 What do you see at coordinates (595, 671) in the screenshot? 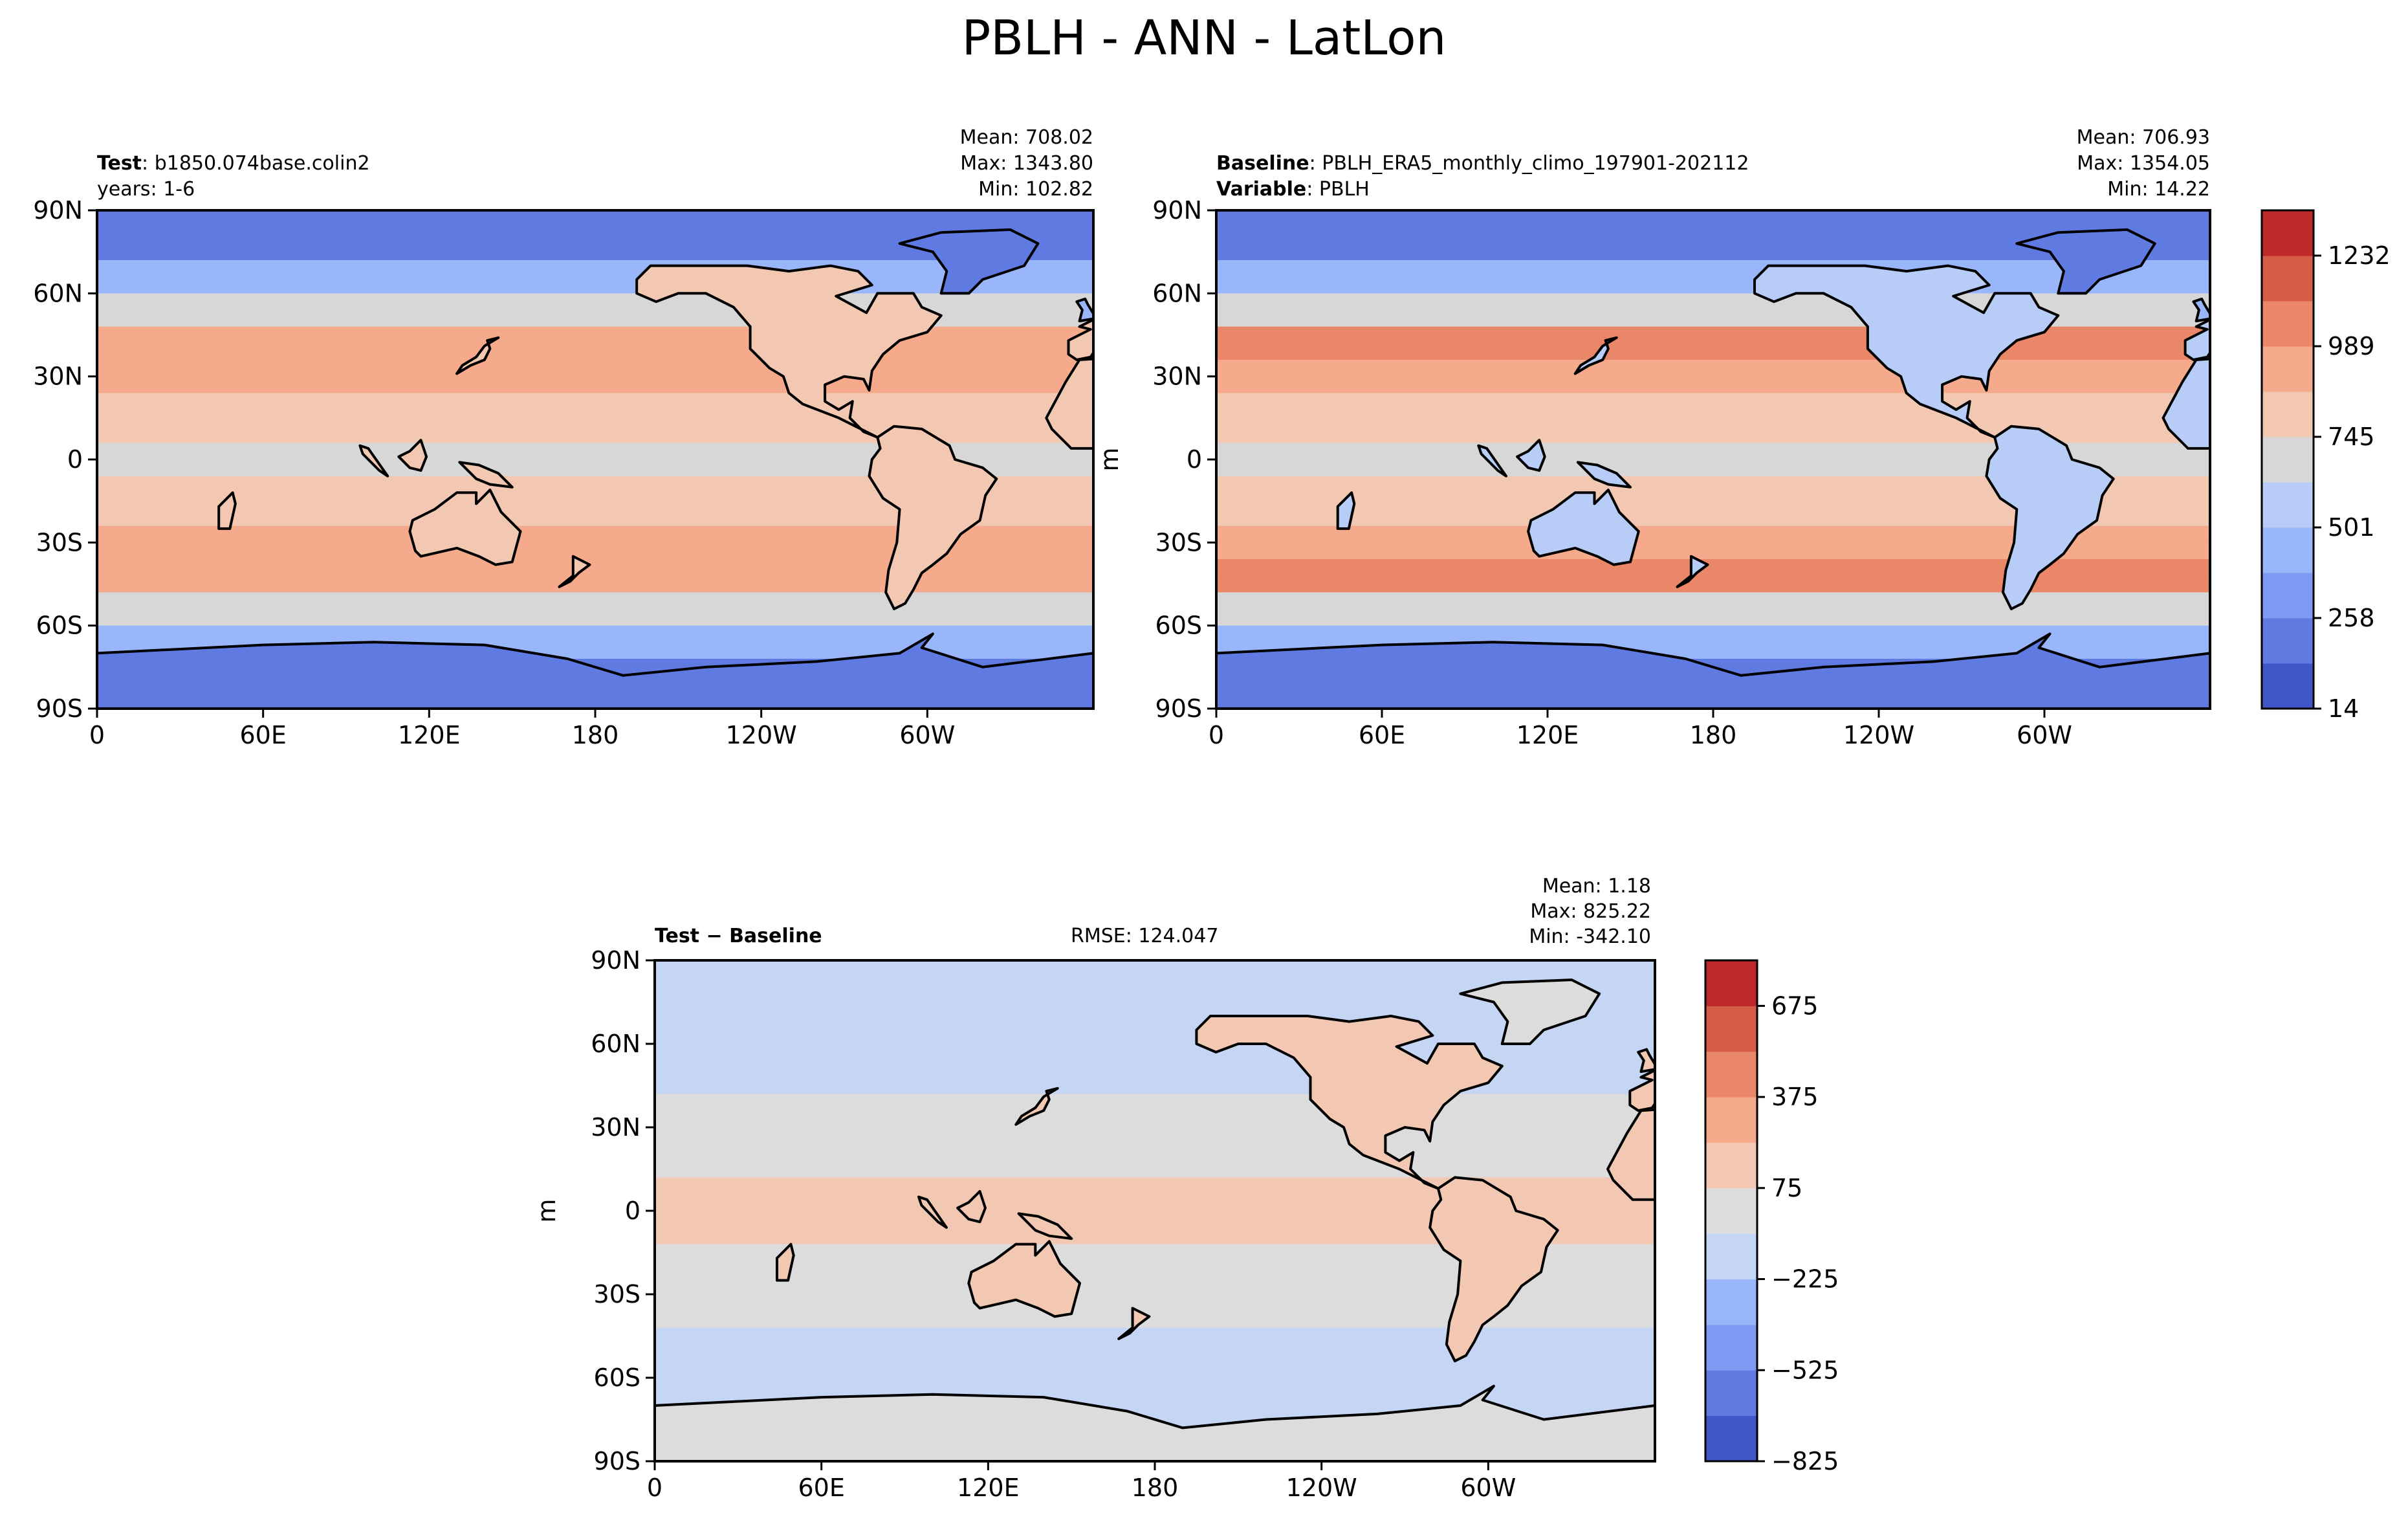
I see `antarctica-fill` at bounding box center [595, 671].